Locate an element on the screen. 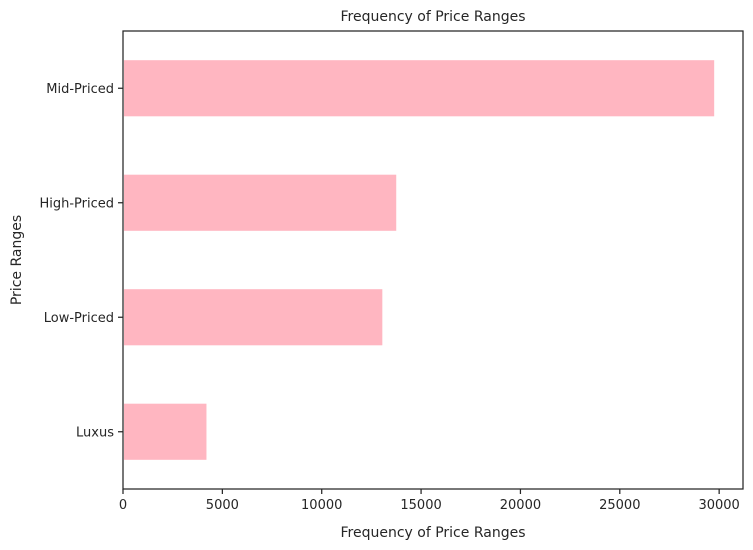 The height and width of the screenshot is (550, 753). bar-mid-priced is located at coordinates (419, 88).